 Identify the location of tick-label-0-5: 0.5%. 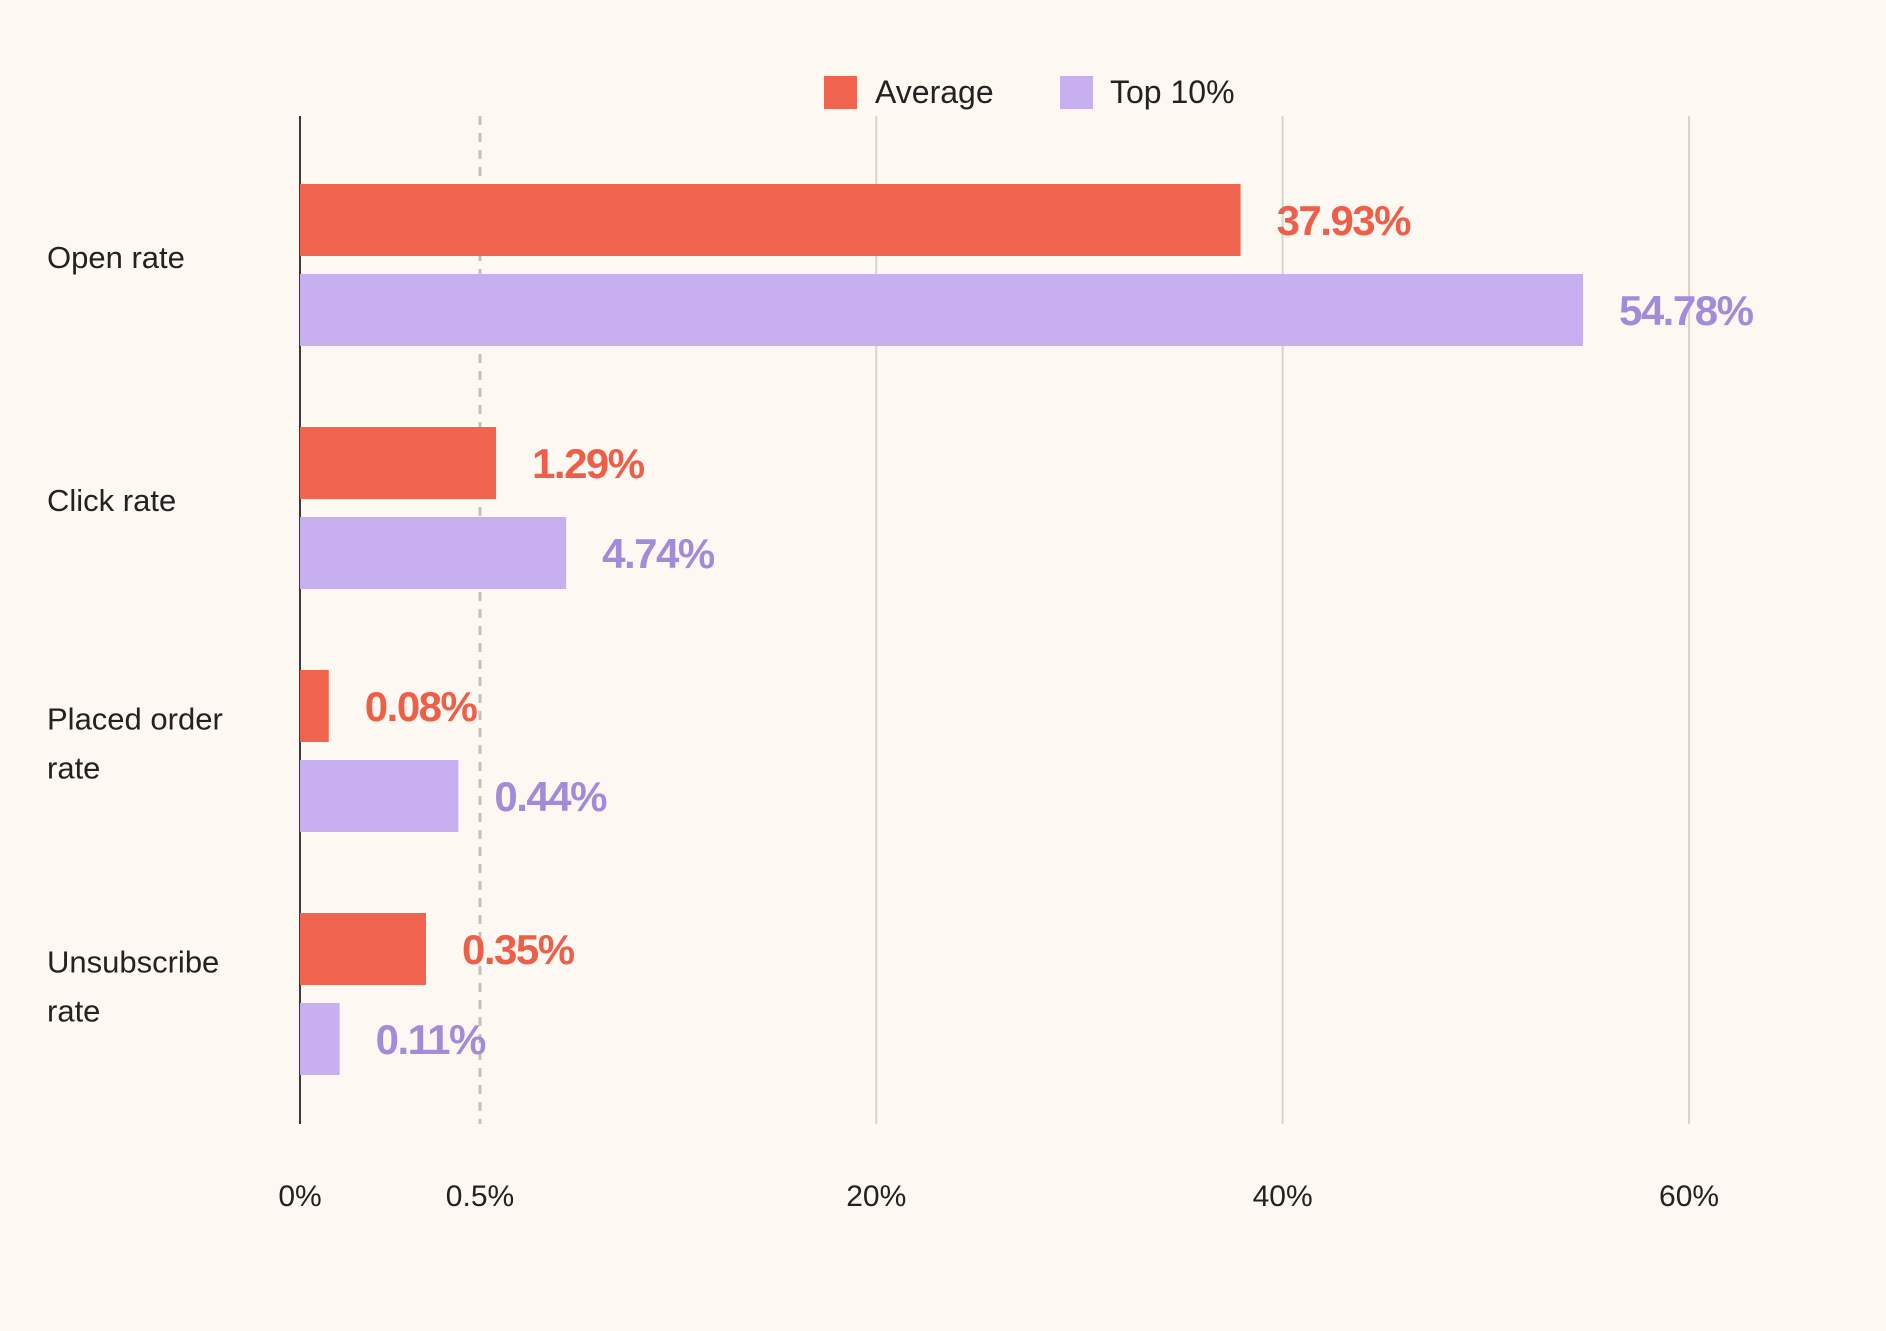
(480, 1196).